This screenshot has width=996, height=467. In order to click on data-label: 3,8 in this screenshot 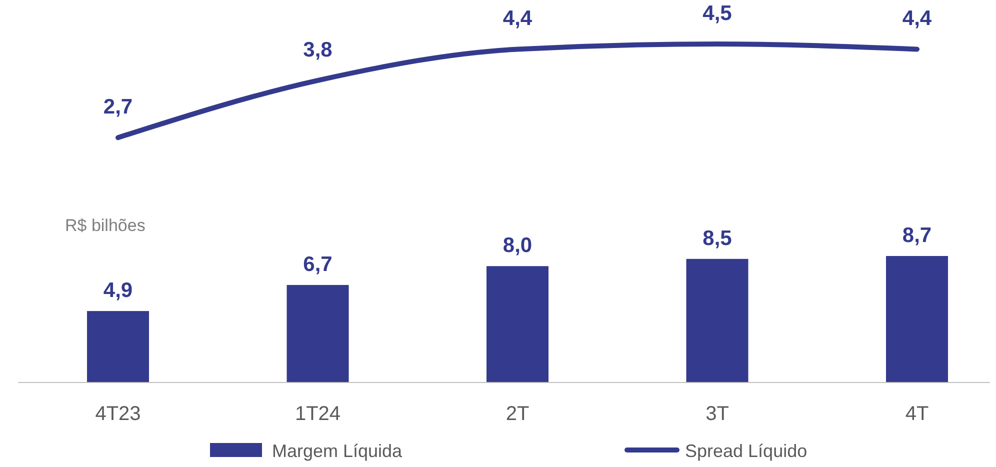, I will do `click(318, 50)`.